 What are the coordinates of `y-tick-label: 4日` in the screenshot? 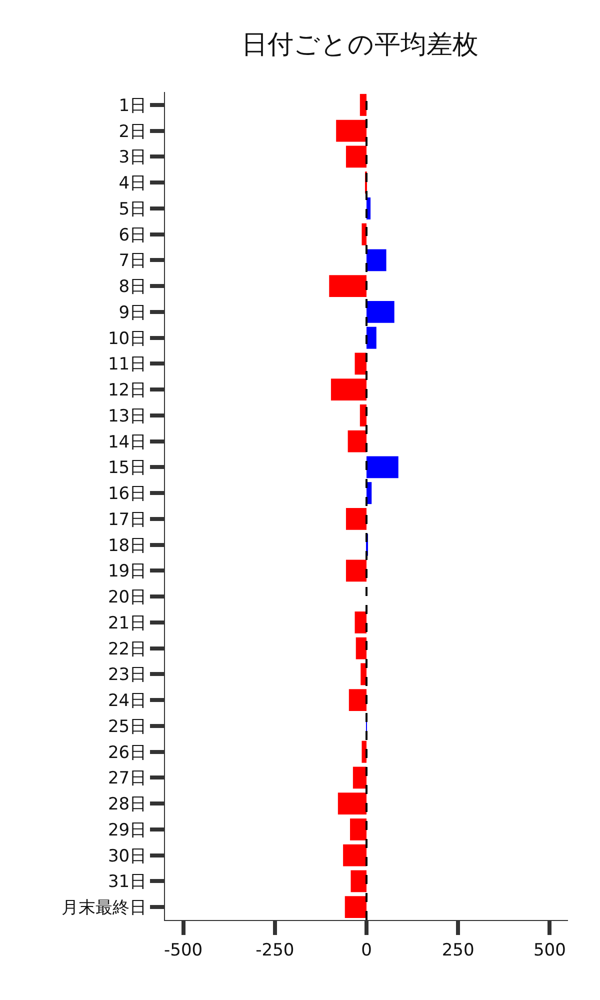 It's located at (132, 184).